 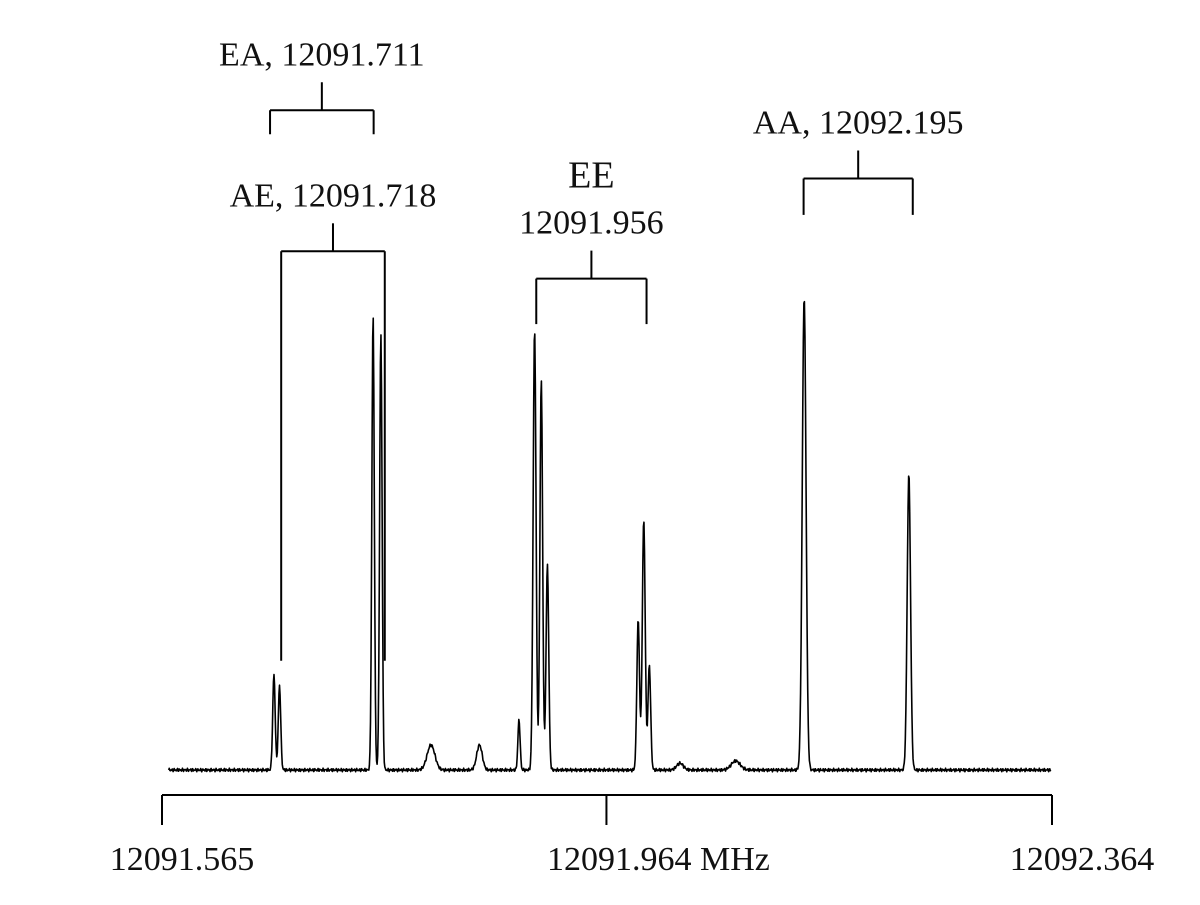 What do you see at coordinates (591, 176) in the screenshot?
I see `annotation-label: EE` at bounding box center [591, 176].